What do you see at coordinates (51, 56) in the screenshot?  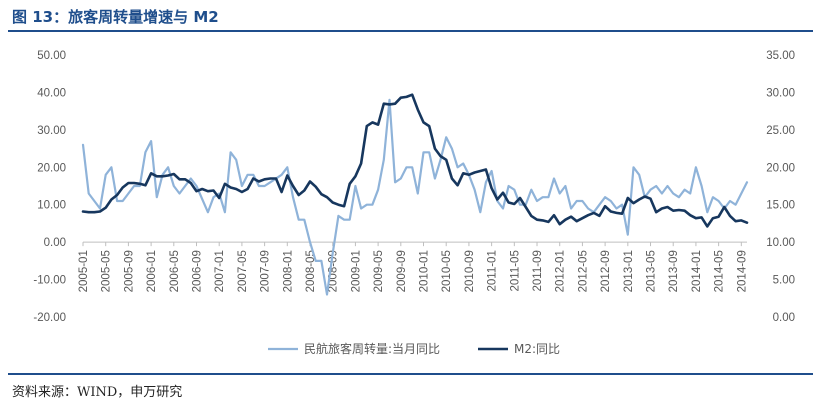 I see `left-axis-tick-label: 50.00` at bounding box center [51, 56].